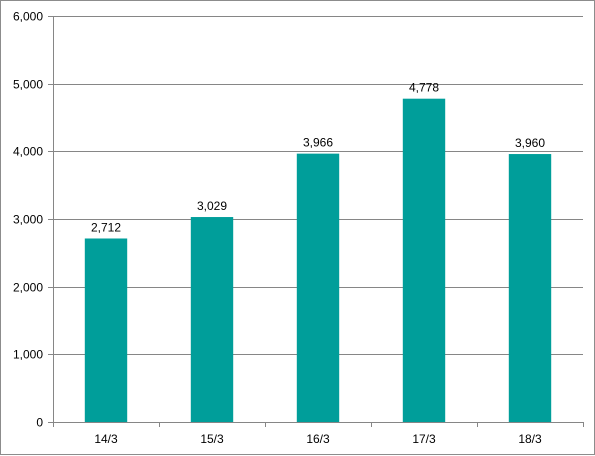  I want to click on y-tick-label: 1,000, so click(28, 355).